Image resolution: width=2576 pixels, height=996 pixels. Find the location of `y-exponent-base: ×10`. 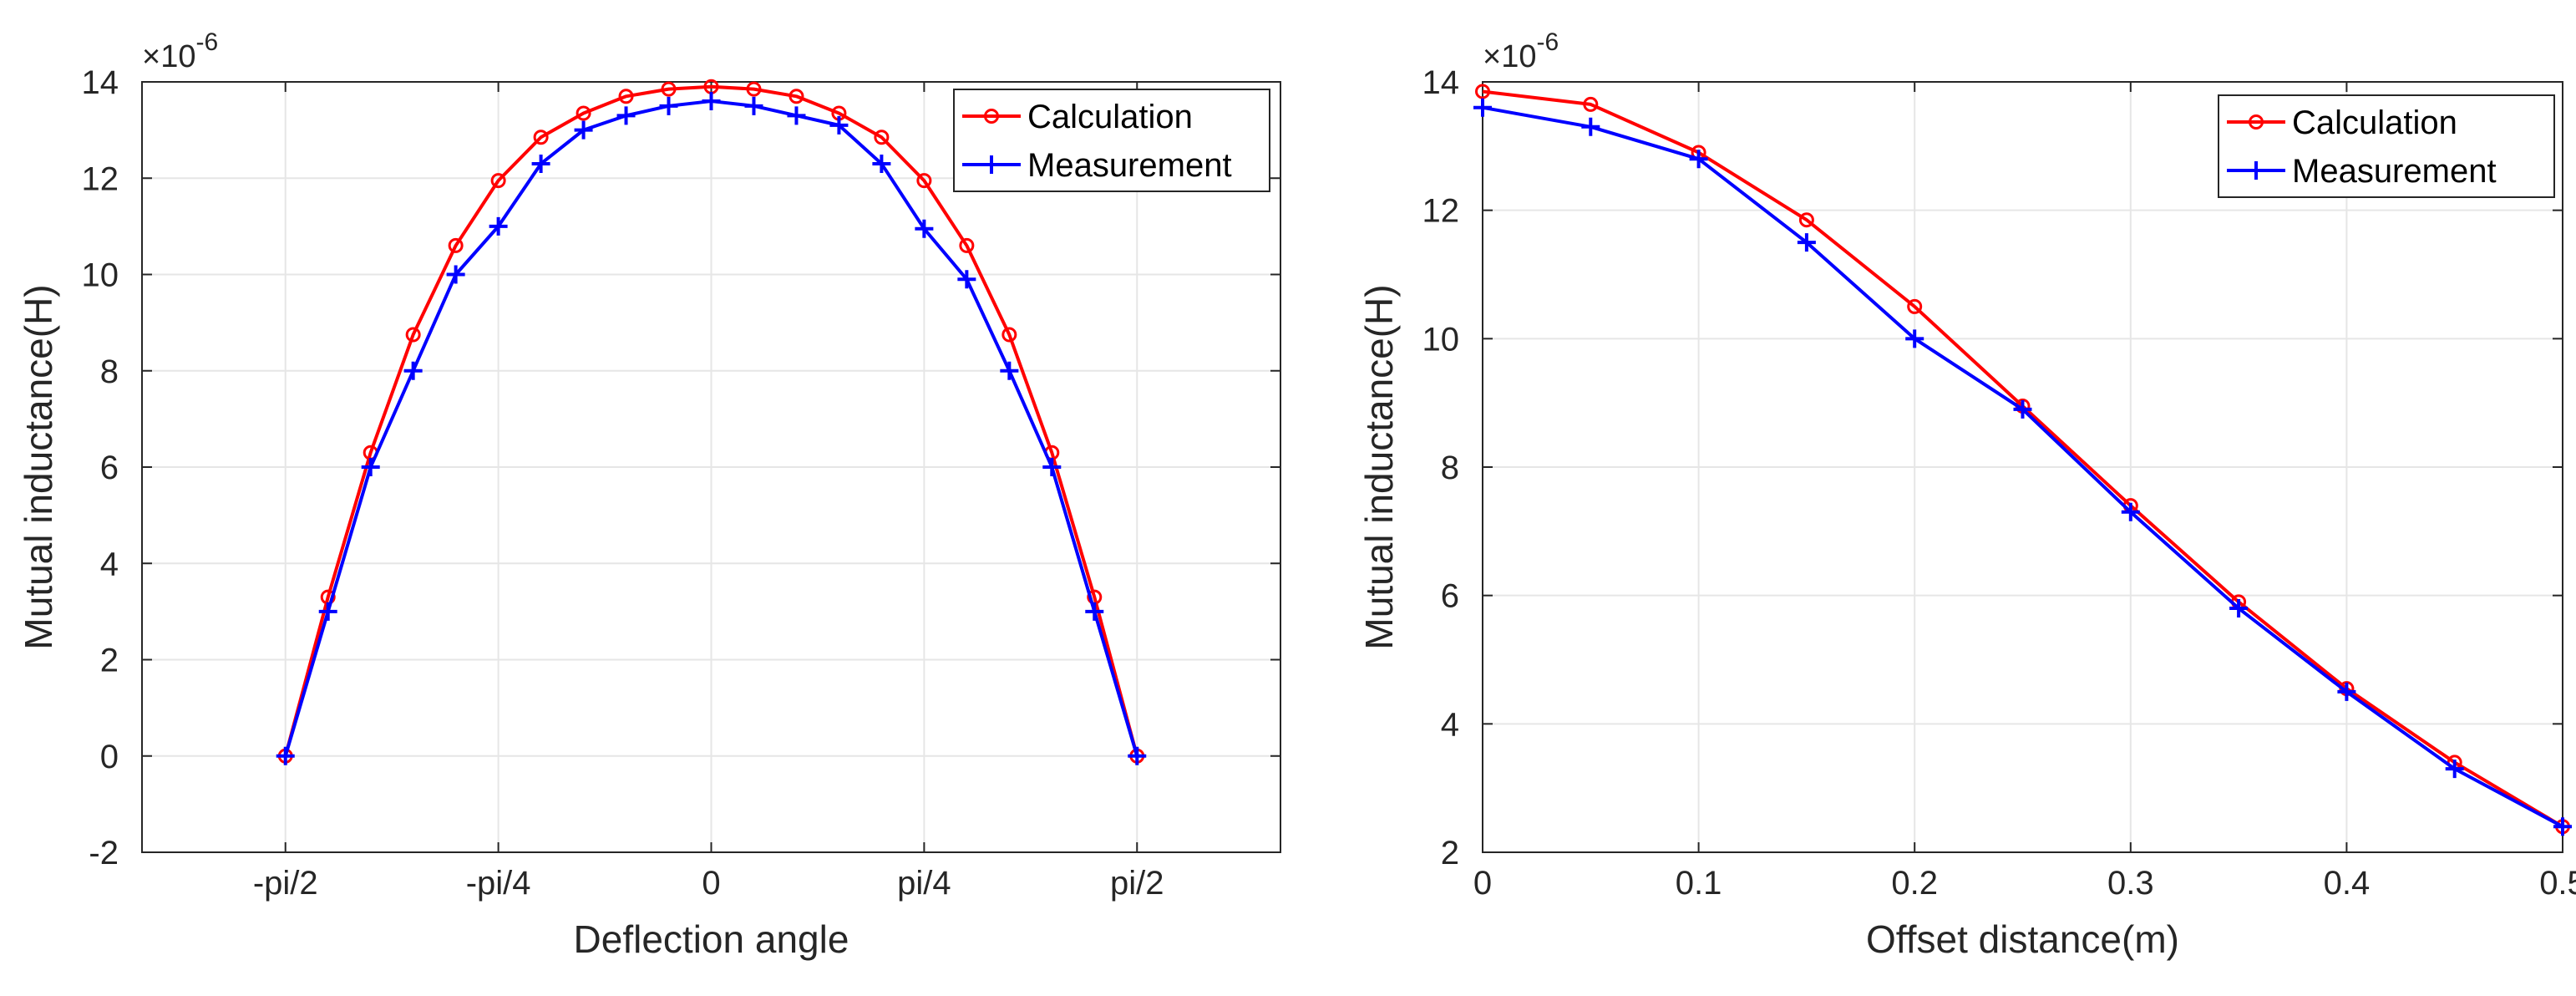

y-exponent-base: ×10 is located at coordinates (1509, 56).